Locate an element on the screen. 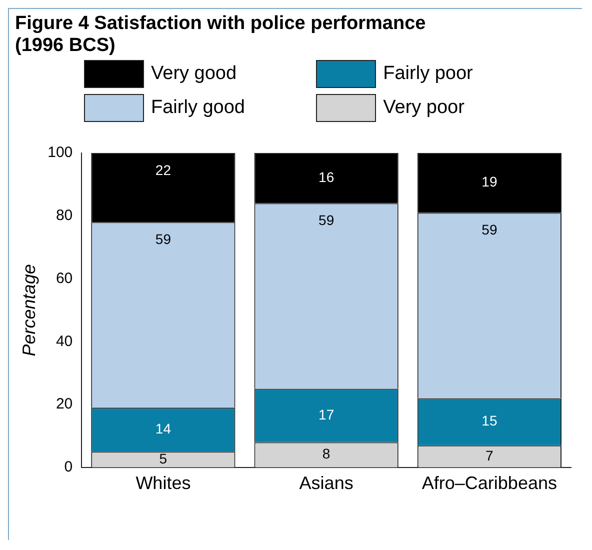 The image size is (592, 550). data-label: 14 is located at coordinates (163, 428).